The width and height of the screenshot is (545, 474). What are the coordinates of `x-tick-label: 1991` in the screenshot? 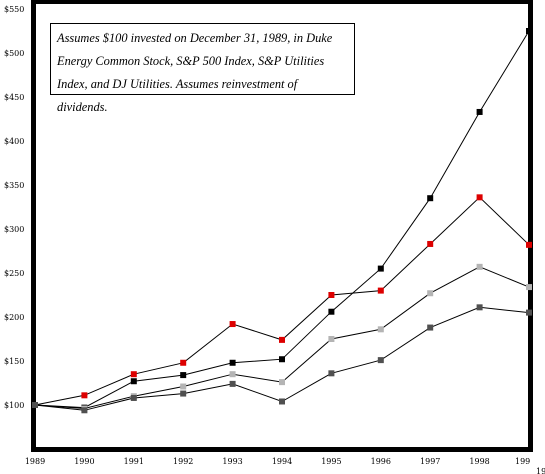 It's located at (134, 461).